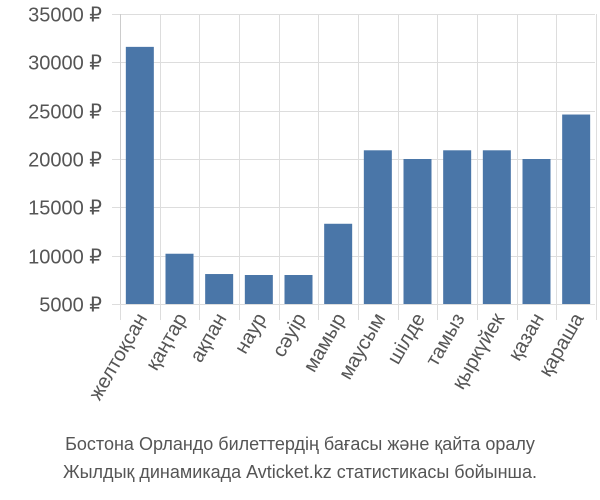 Image resolution: width=600 pixels, height=500 pixels. Describe the element at coordinates (251, 334) in the screenshot. I see `x-tick-label: наур` at that location.